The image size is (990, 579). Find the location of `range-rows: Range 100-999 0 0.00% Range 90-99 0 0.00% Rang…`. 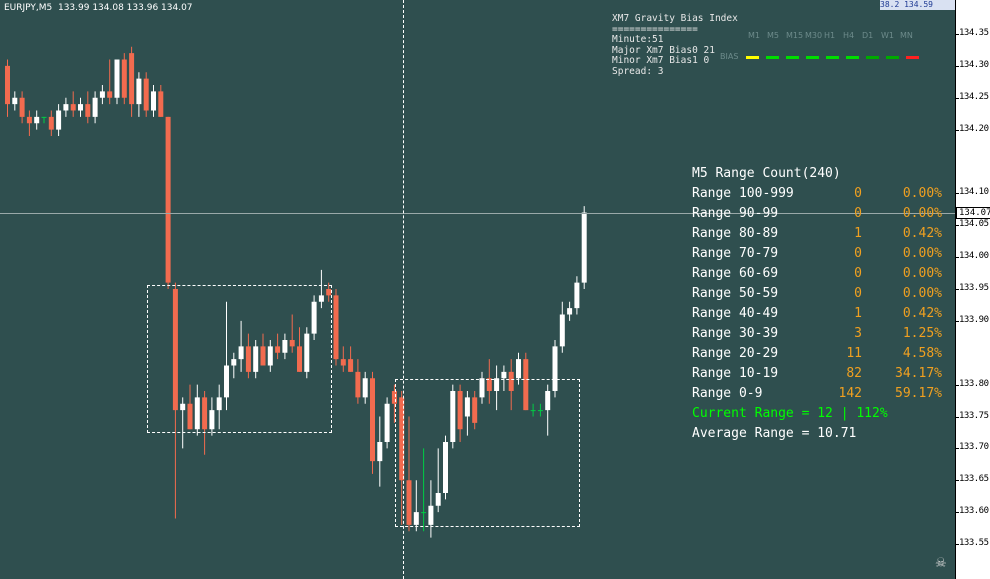

range-rows: Range 100-999 0 0.00% Range 90-99 0 0.00% Rang… is located at coordinates (817, 294).